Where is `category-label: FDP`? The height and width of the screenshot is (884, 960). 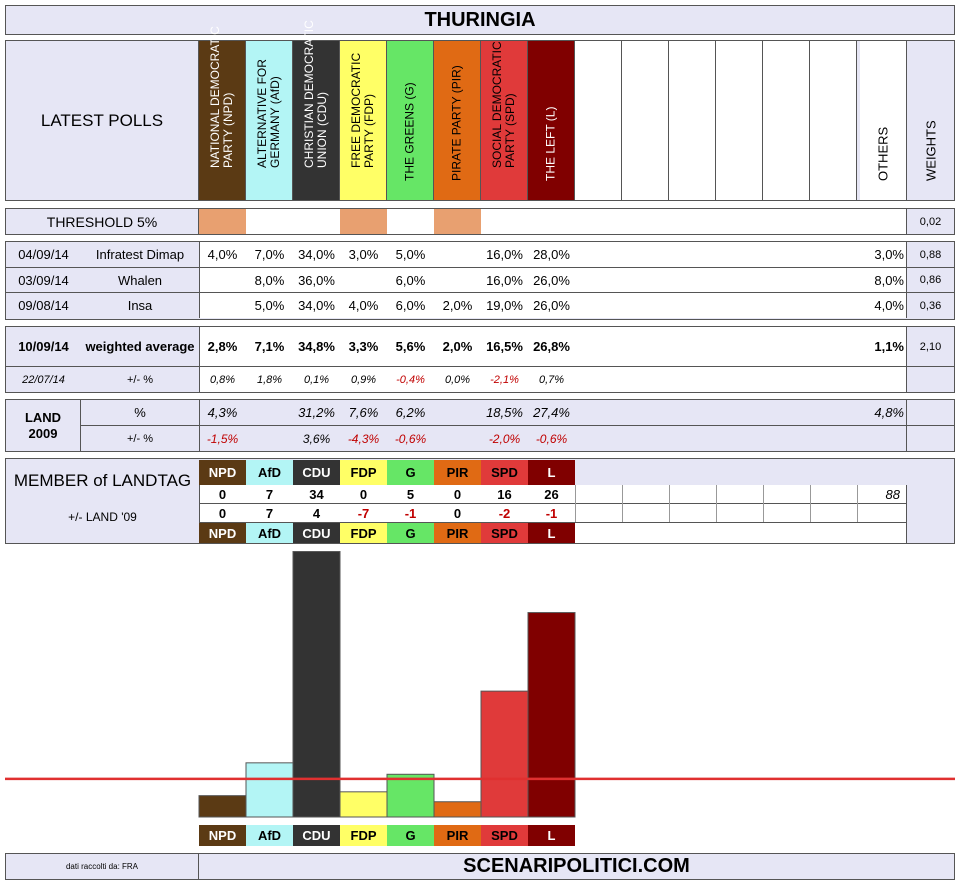 category-label: FDP is located at coordinates (364, 835).